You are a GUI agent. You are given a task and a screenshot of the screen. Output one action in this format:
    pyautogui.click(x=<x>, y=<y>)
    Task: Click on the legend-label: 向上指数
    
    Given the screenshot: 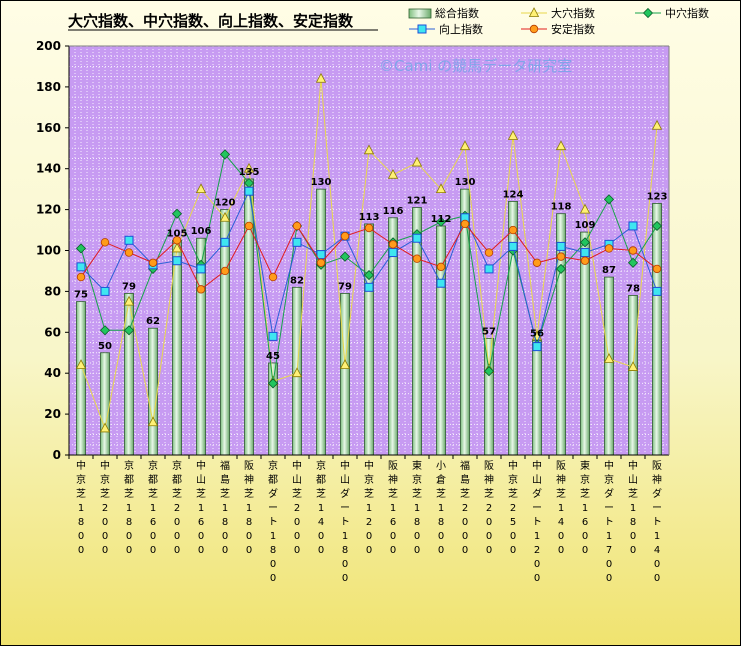 What is the action you would take?
    pyautogui.click(x=461, y=29)
    